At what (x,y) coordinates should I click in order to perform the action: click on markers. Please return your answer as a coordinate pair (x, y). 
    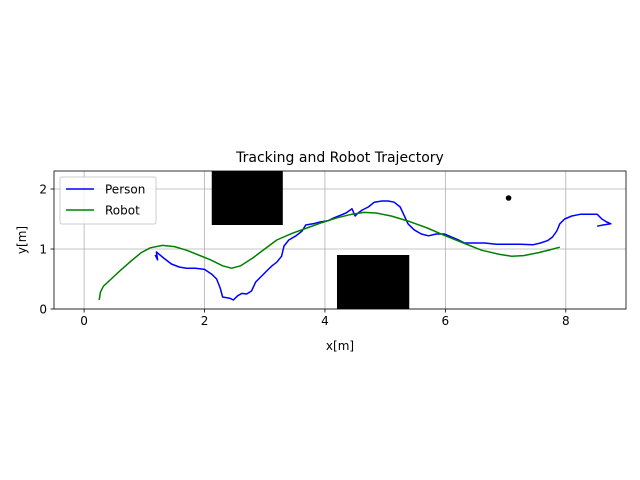
    Looking at the image, I should click on (508, 198).